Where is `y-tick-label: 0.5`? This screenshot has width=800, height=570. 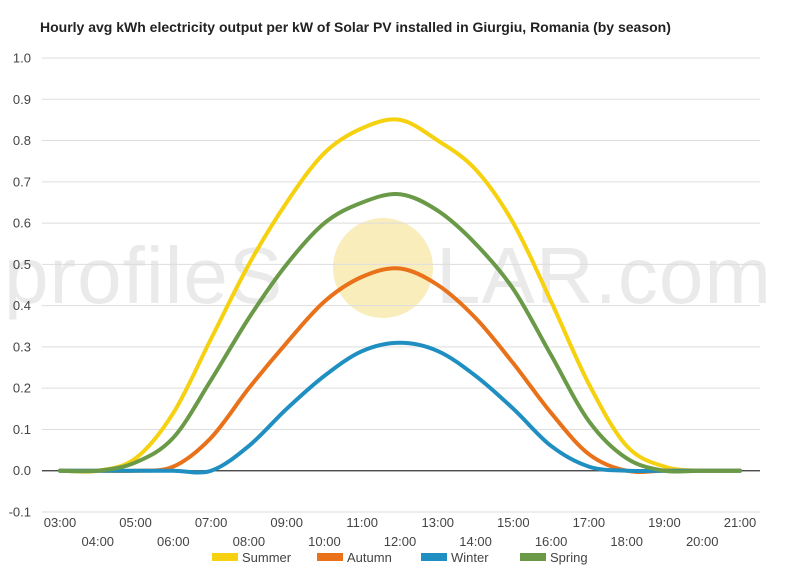 y-tick-label: 0.5 is located at coordinates (22, 264).